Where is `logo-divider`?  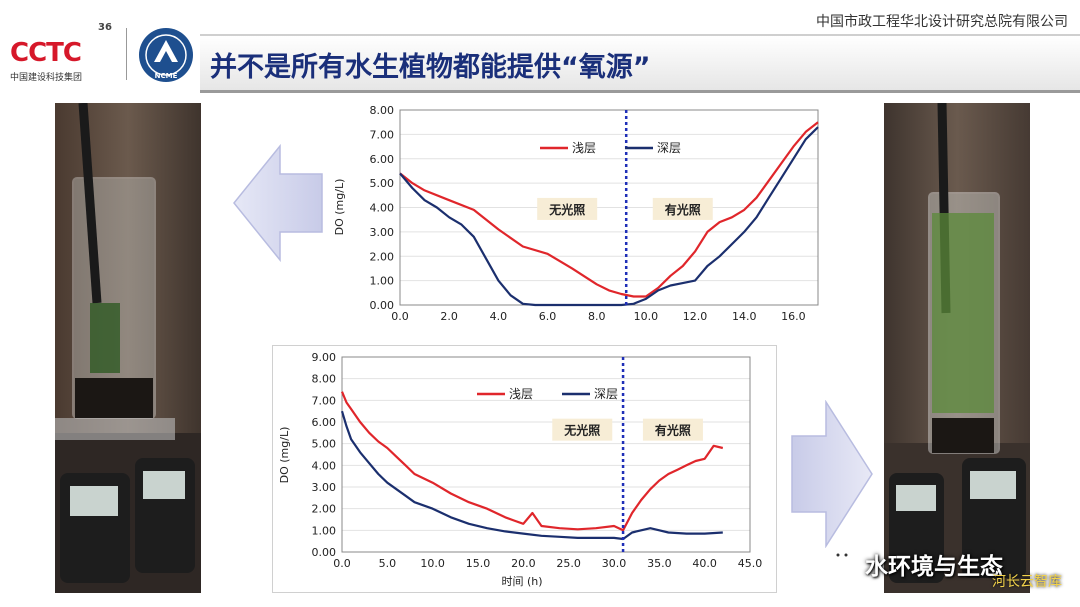 logo-divider is located at coordinates (126, 54).